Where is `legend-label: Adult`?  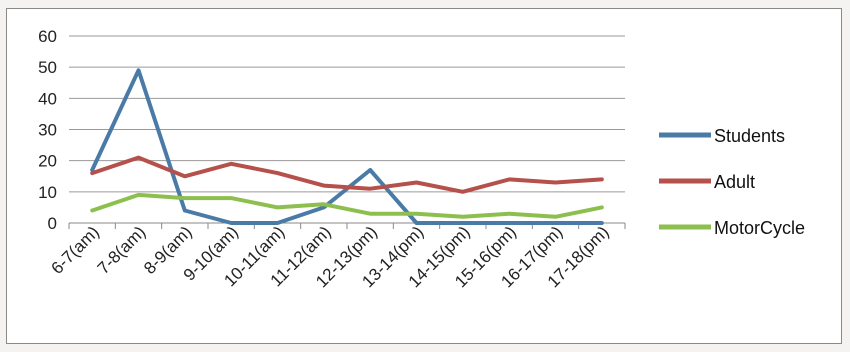
legend-label: Adult is located at coordinates (734, 182).